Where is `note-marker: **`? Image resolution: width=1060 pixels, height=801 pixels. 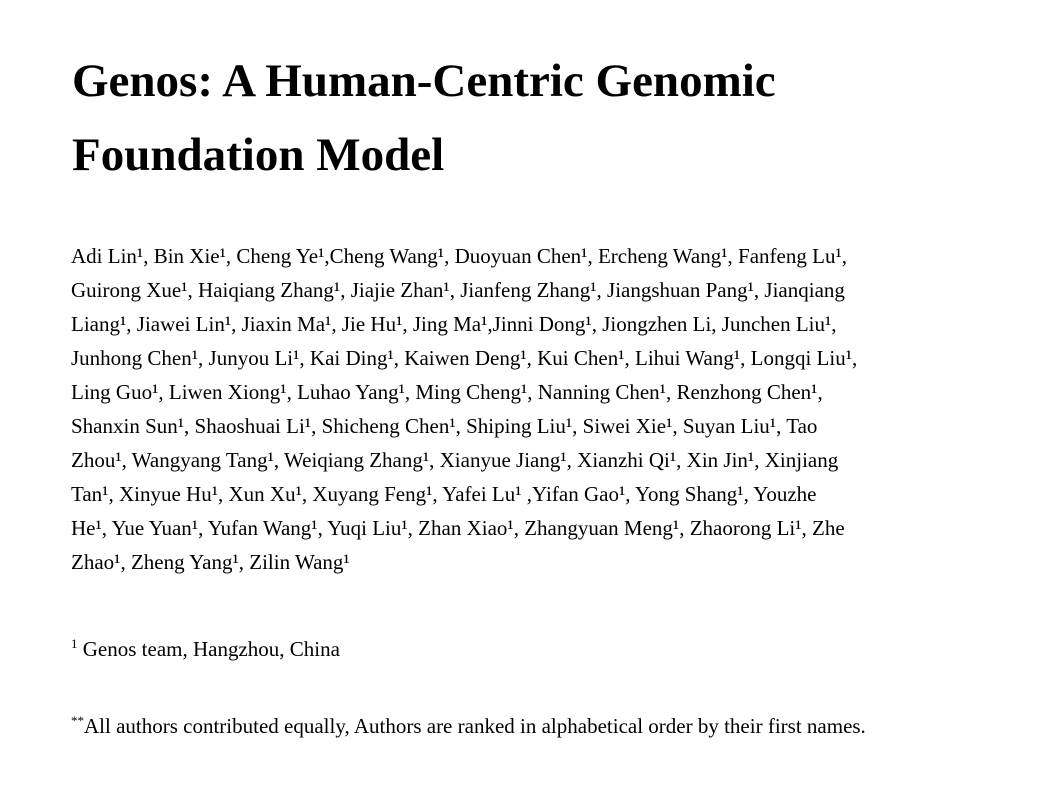
note-marker: ** is located at coordinates (77, 720).